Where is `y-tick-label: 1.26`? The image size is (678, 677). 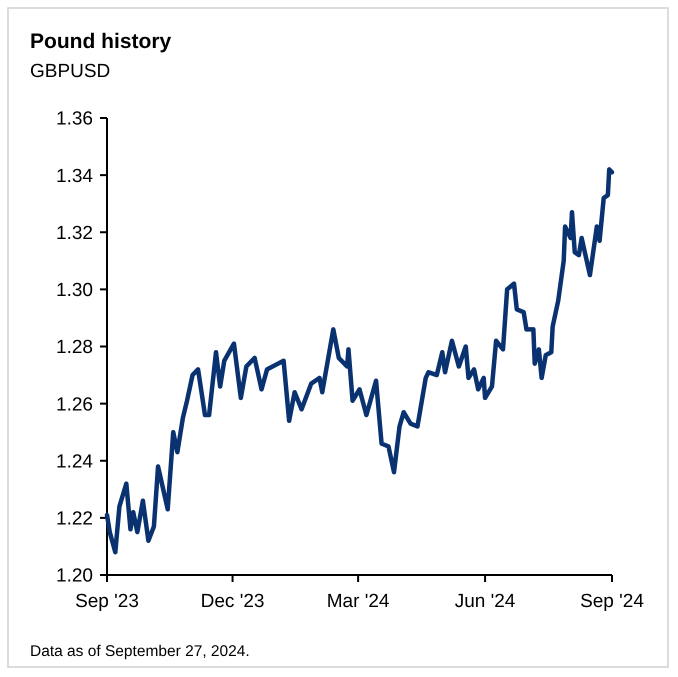 y-tick-label: 1.26 is located at coordinates (74, 405).